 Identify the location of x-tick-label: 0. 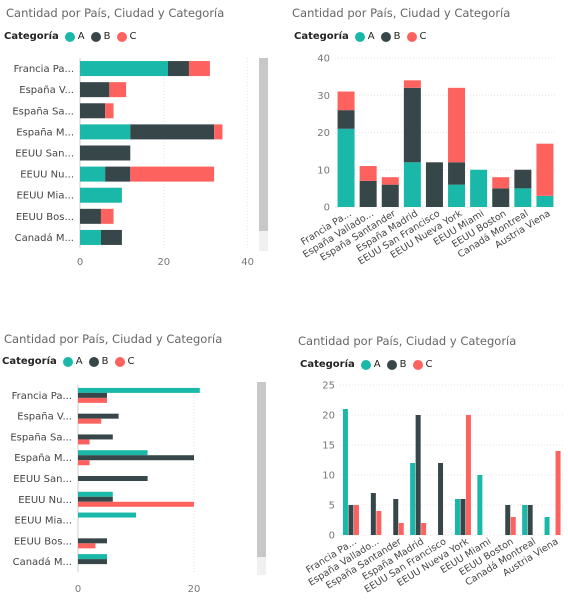
(78, 589).